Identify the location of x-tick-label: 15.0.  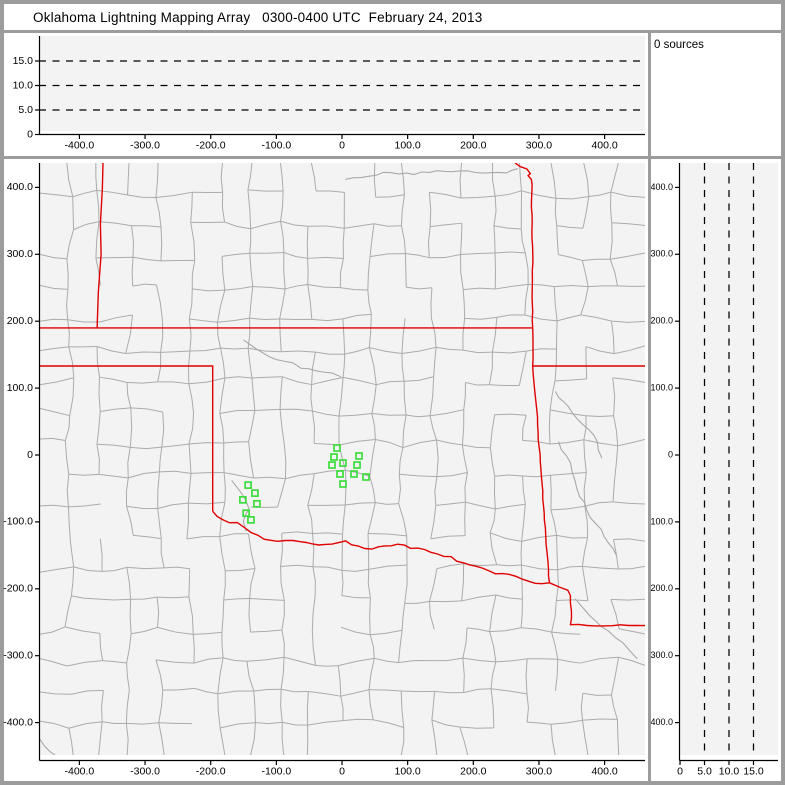
(753, 771).